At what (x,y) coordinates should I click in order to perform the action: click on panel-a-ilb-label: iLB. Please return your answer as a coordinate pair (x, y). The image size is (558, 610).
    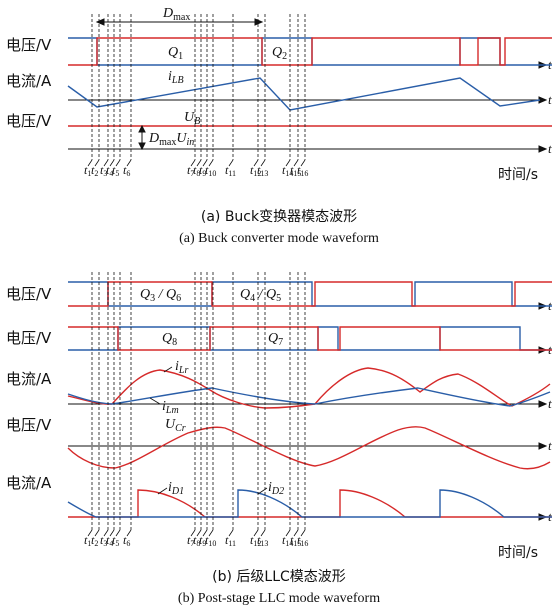
    Looking at the image, I should click on (176, 77).